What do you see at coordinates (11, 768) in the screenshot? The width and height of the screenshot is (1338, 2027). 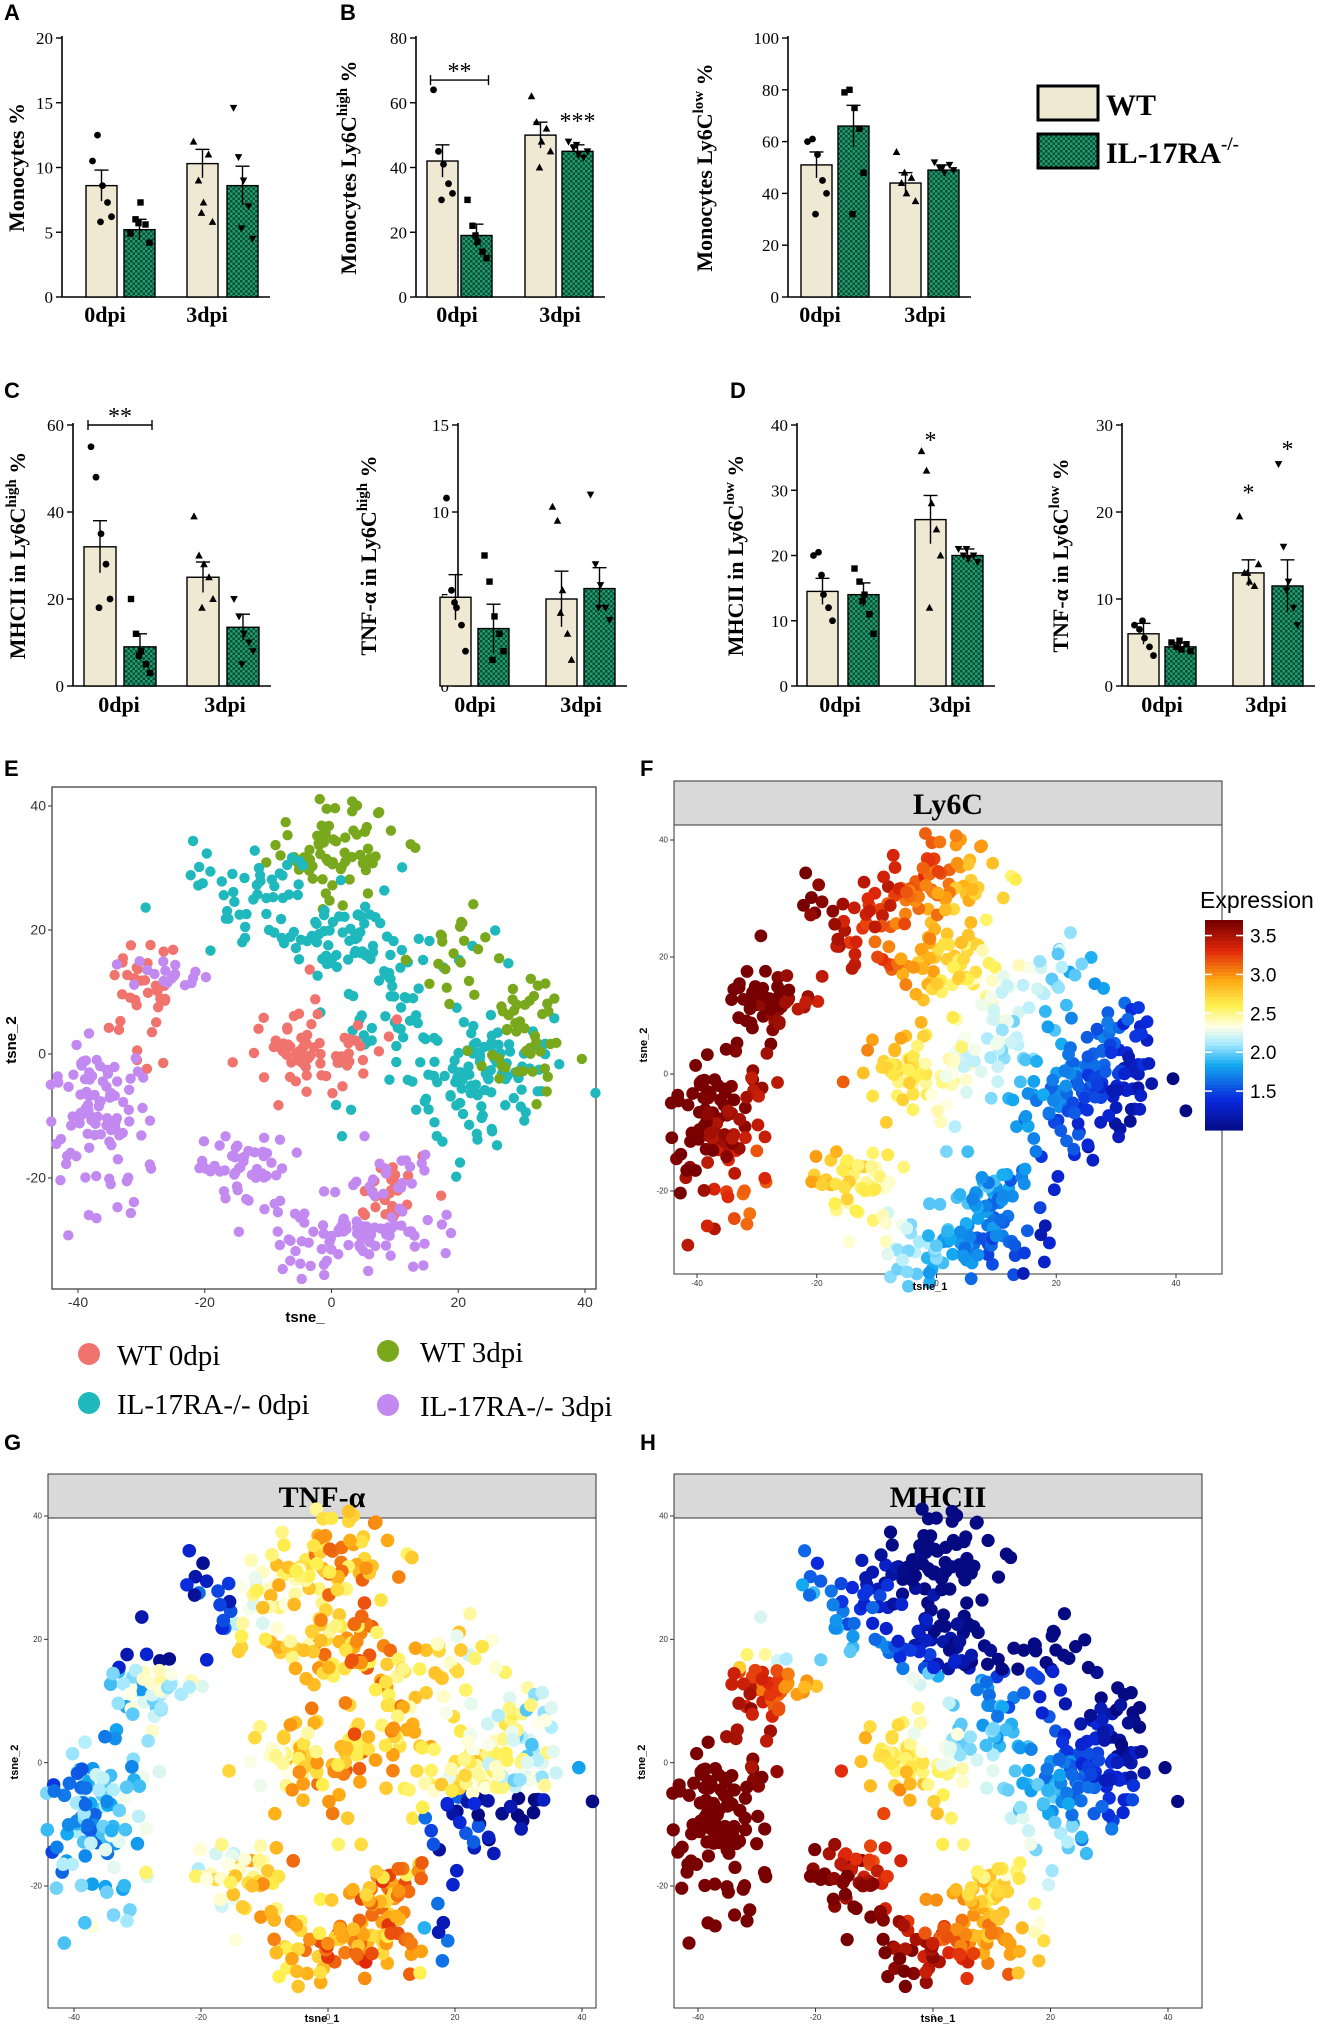 I see `panel-letter-e: E` at bounding box center [11, 768].